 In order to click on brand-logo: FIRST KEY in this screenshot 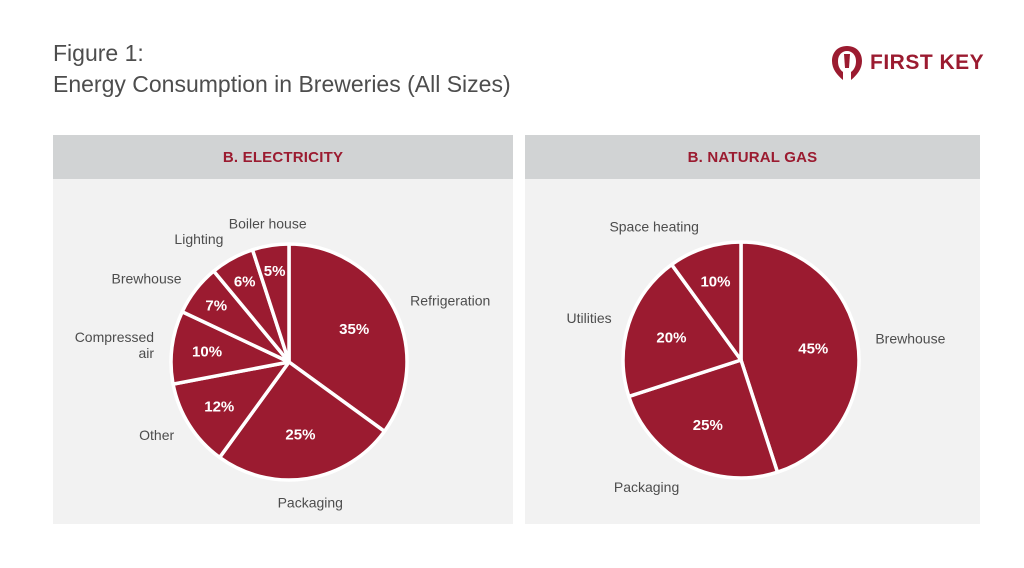, I will do `click(907, 63)`.